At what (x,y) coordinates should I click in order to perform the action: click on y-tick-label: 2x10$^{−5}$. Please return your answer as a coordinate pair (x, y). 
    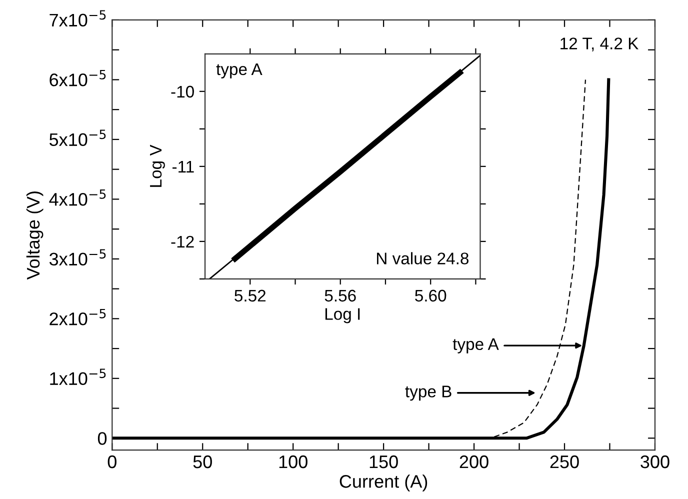
    Looking at the image, I should click on (78, 317).